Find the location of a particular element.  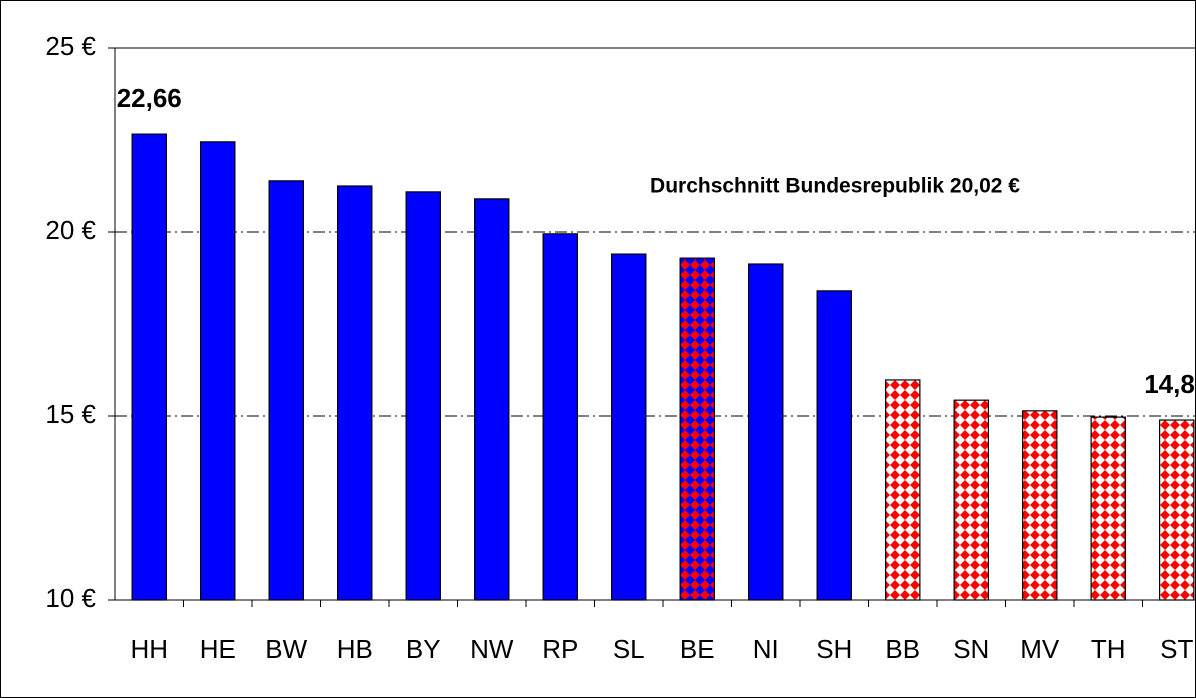

x-tick-label: SL is located at coordinates (629, 649).